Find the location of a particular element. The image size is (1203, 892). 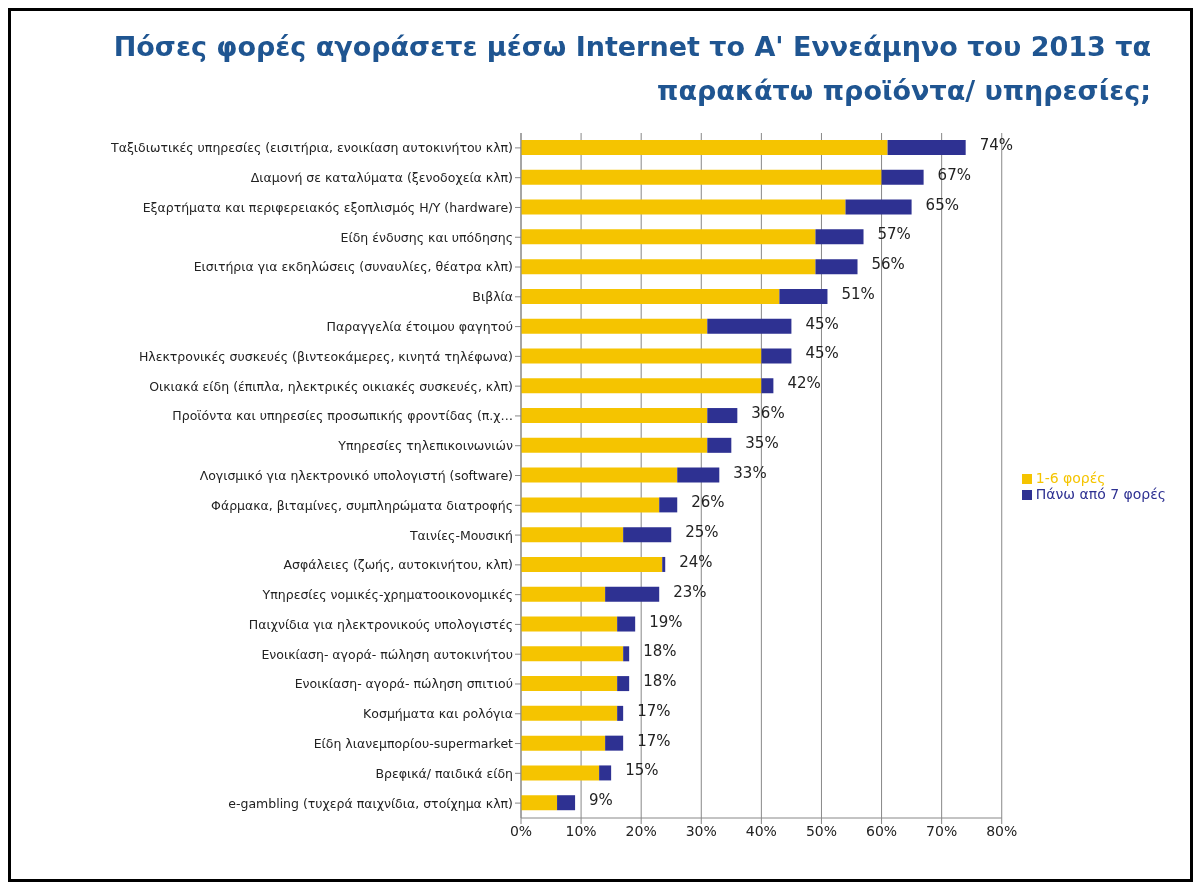

y-tick-label: Ταξιδιωτικές υπηρεσίες (εισιτήρια, ενοικίαση αυτοκινήτου κλπ) is located at coordinates (311, 148).